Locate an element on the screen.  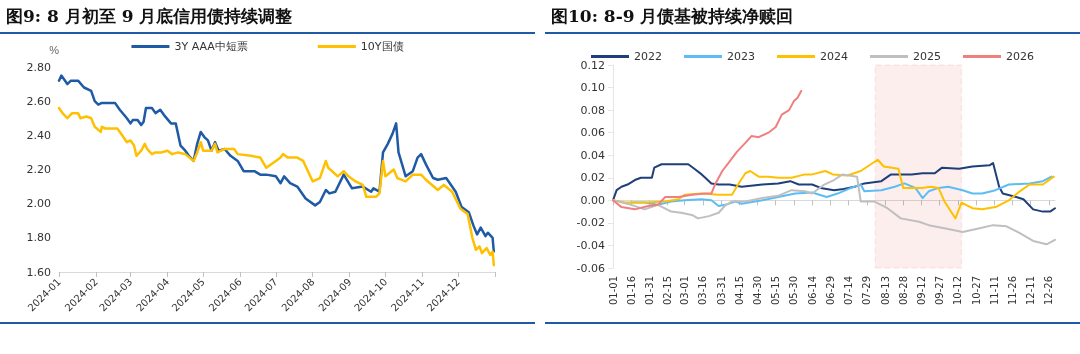
y-tick-label: 0.12 is located at coordinates (592, 65).